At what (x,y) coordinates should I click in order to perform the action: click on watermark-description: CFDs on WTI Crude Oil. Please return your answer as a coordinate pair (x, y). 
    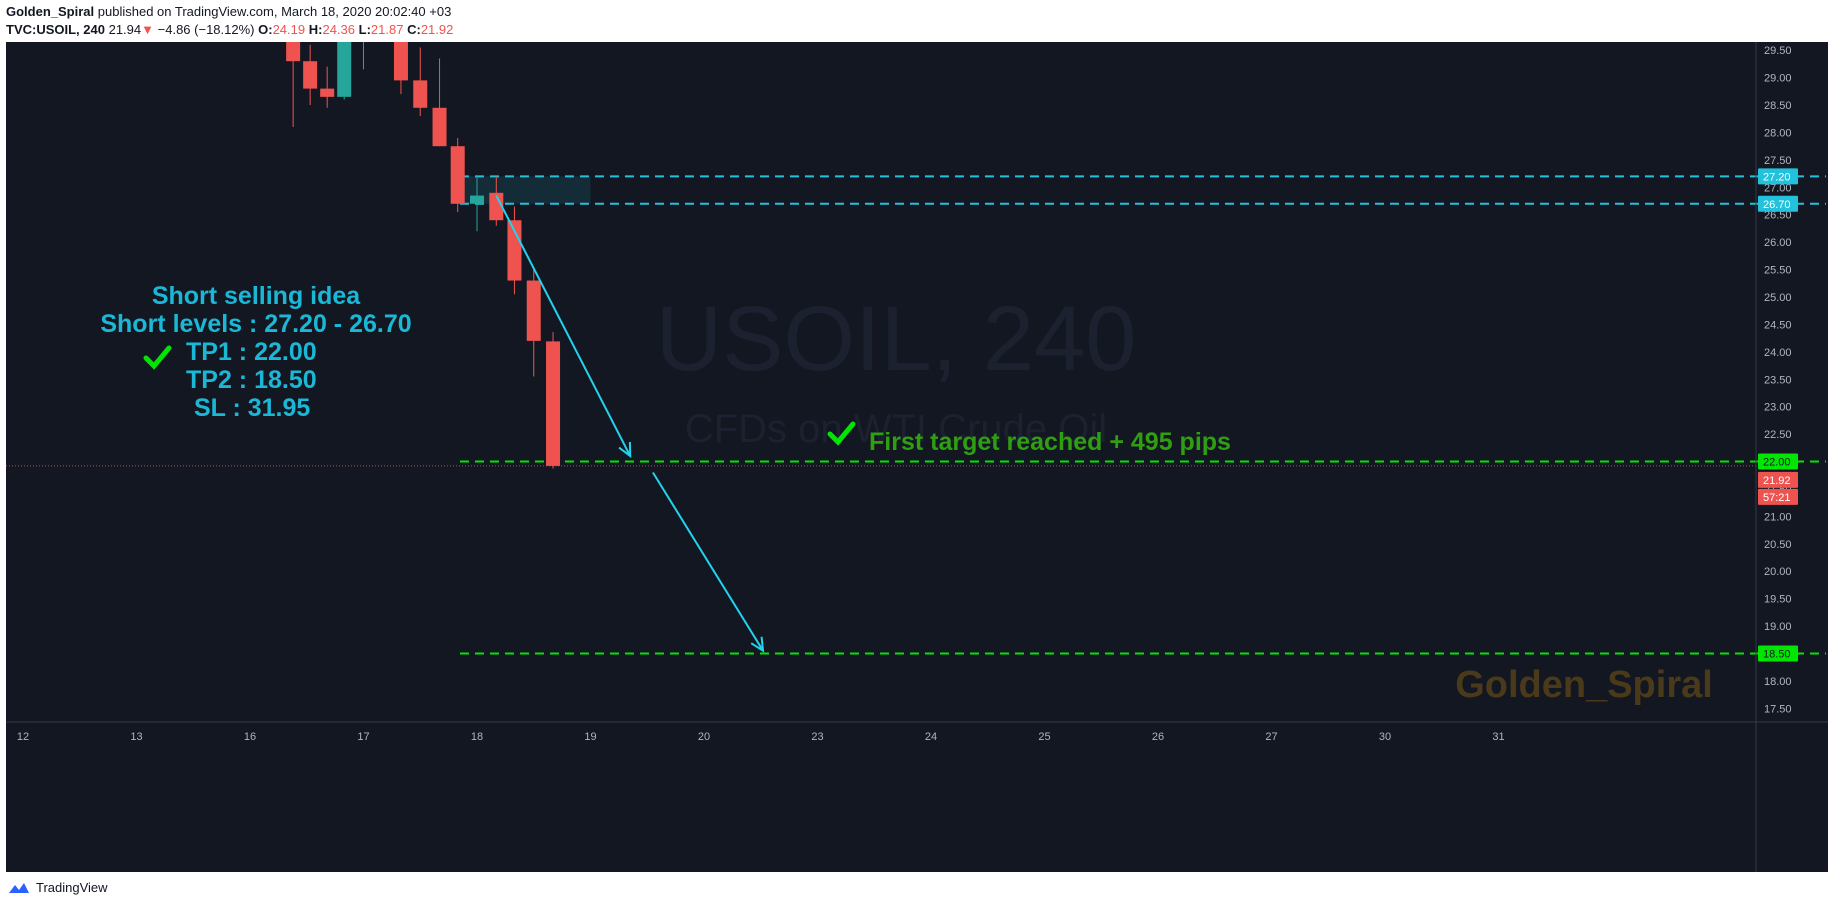
    Looking at the image, I should click on (896, 429).